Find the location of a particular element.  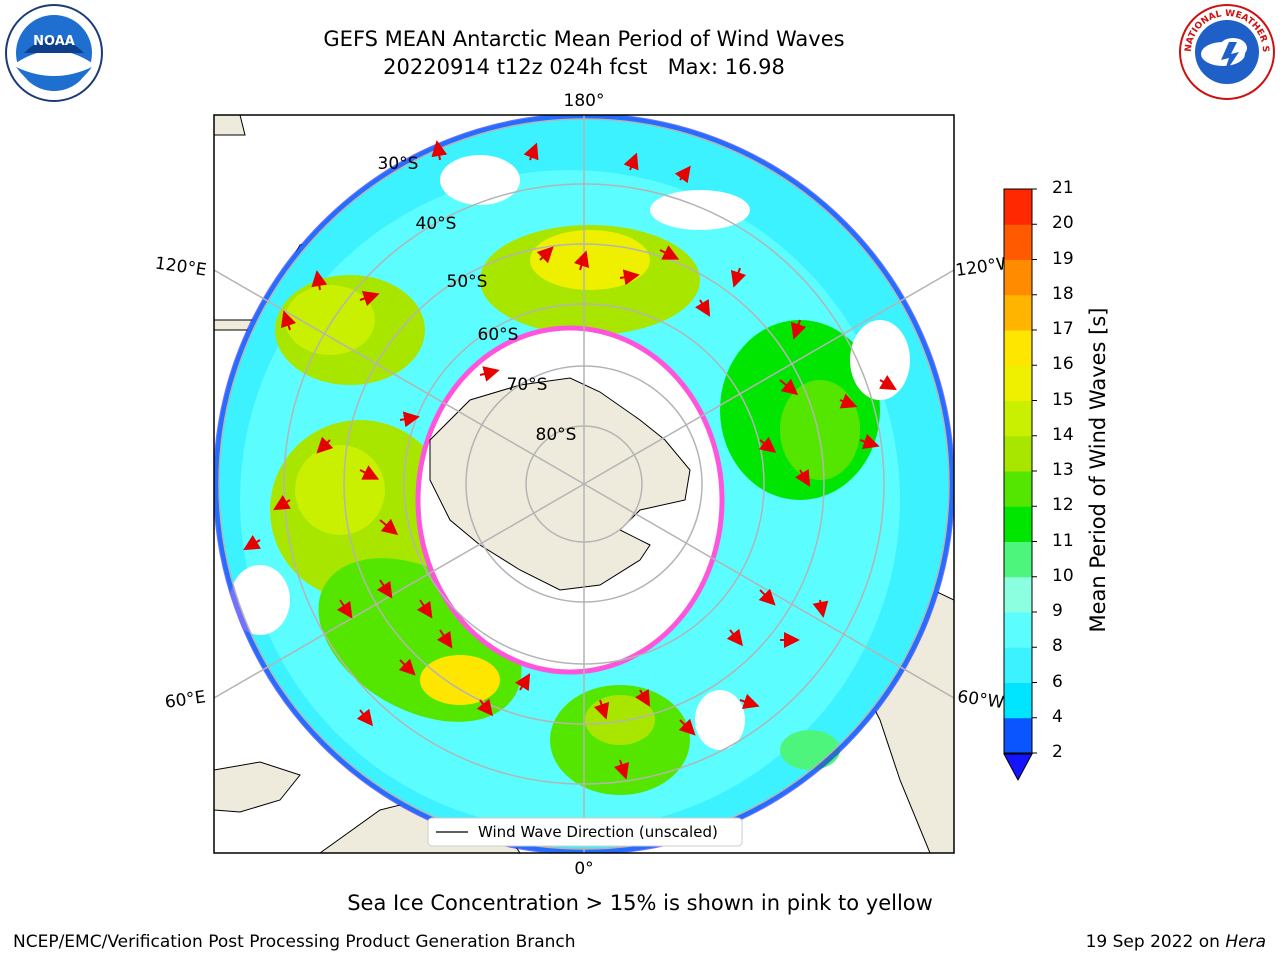

noaa-logo-text: NOAA is located at coordinates (54, 41).